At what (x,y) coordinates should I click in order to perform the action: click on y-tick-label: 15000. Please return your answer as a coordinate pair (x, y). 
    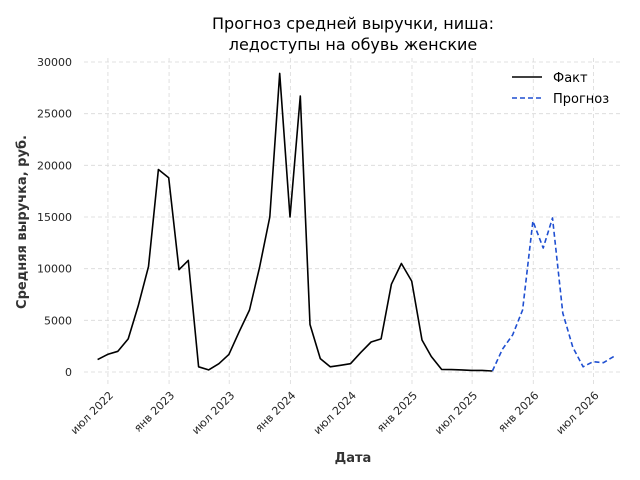
    Looking at the image, I should click on (54, 217).